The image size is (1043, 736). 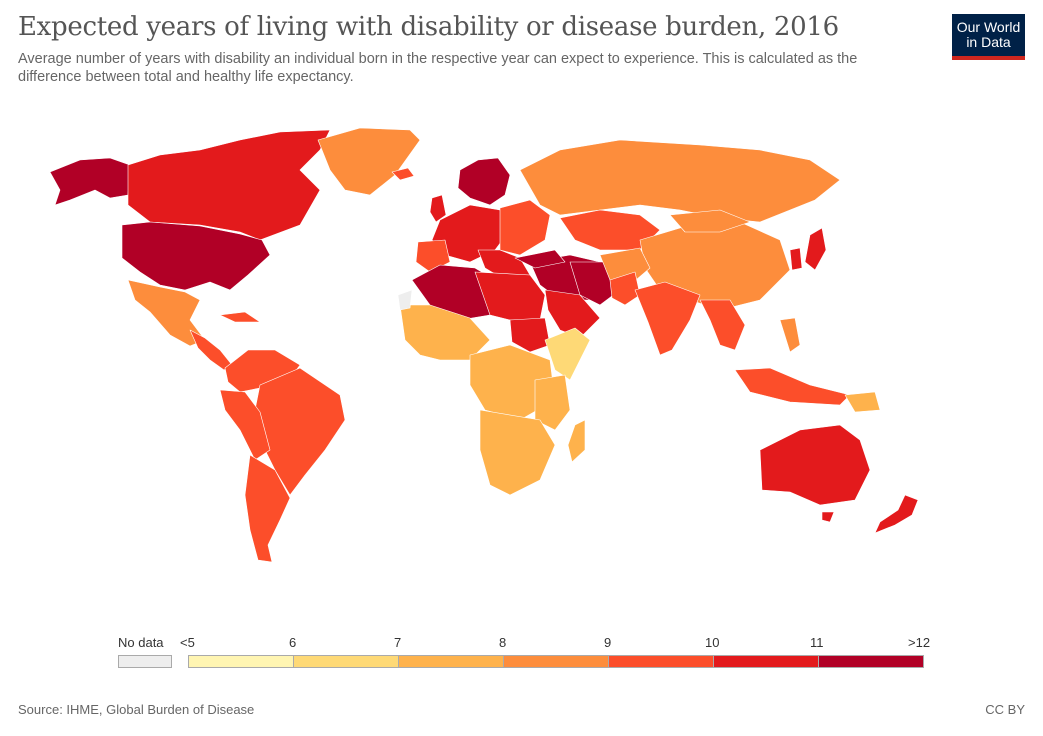 What do you see at coordinates (403, 174) in the screenshot?
I see `country-iceland` at bounding box center [403, 174].